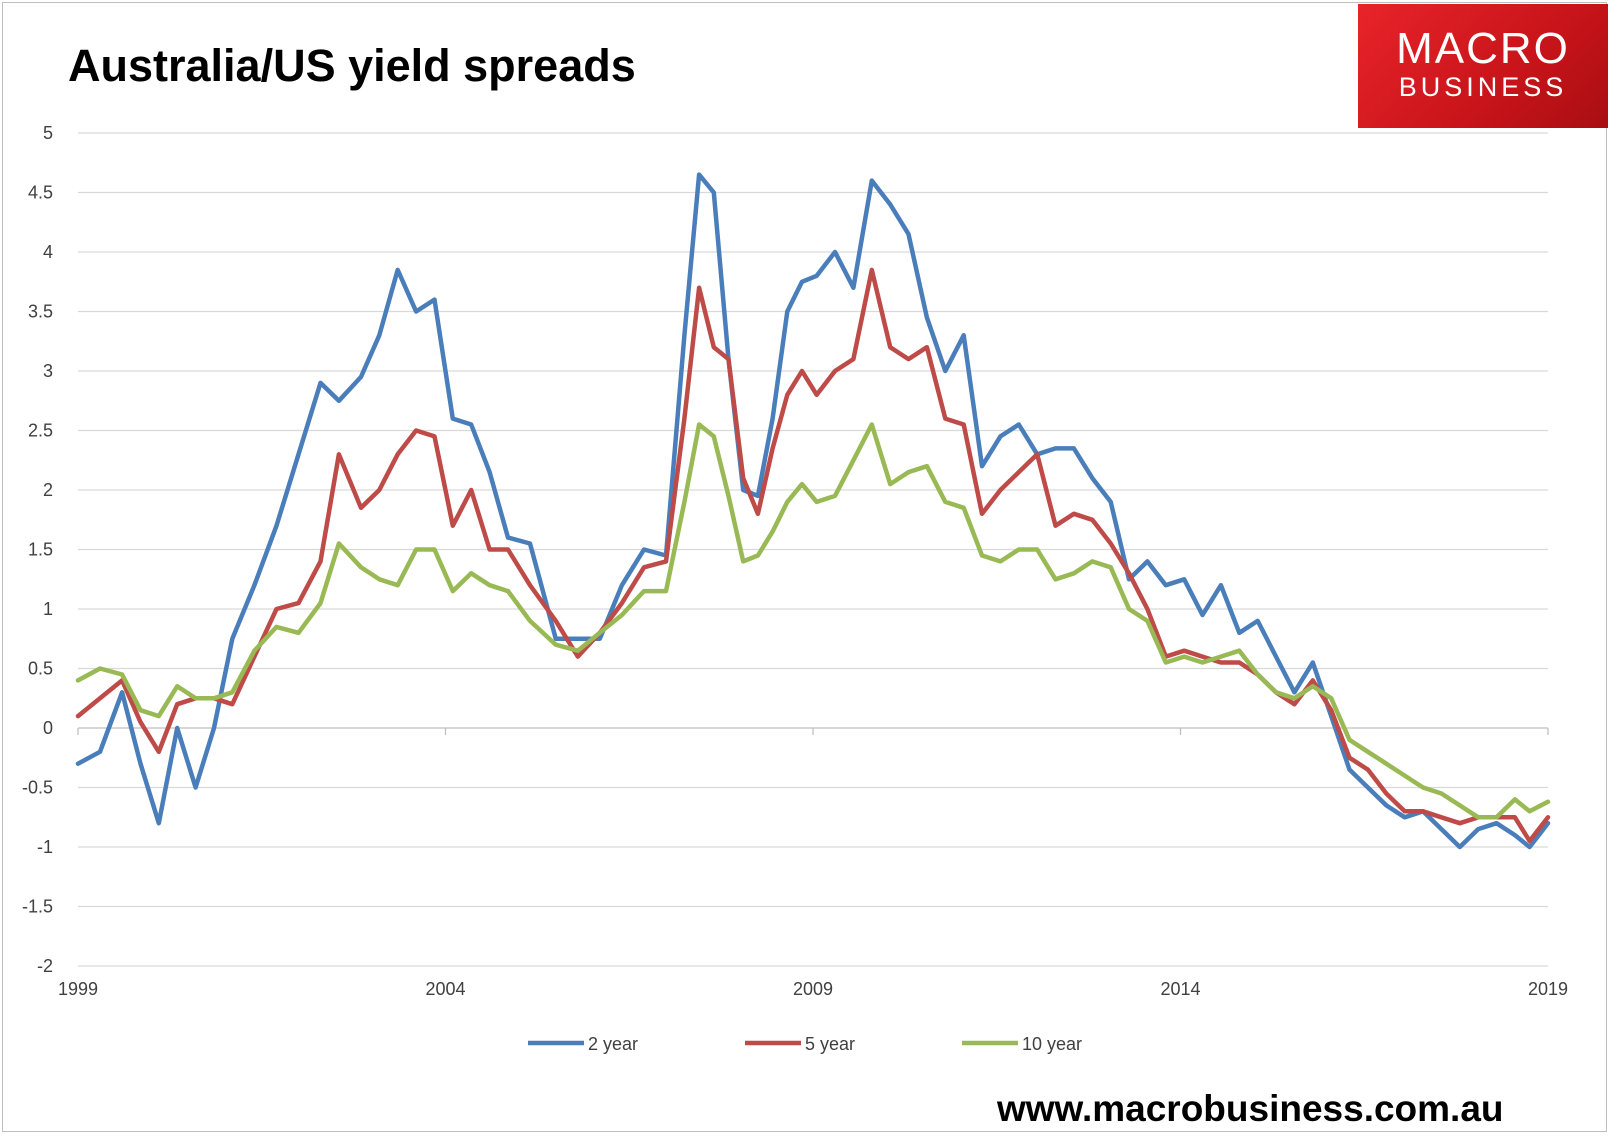 The height and width of the screenshot is (1136, 1613). Describe the element at coordinates (352, 65) in the screenshot. I see `chart-title: Australia/US yield spreads` at that location.